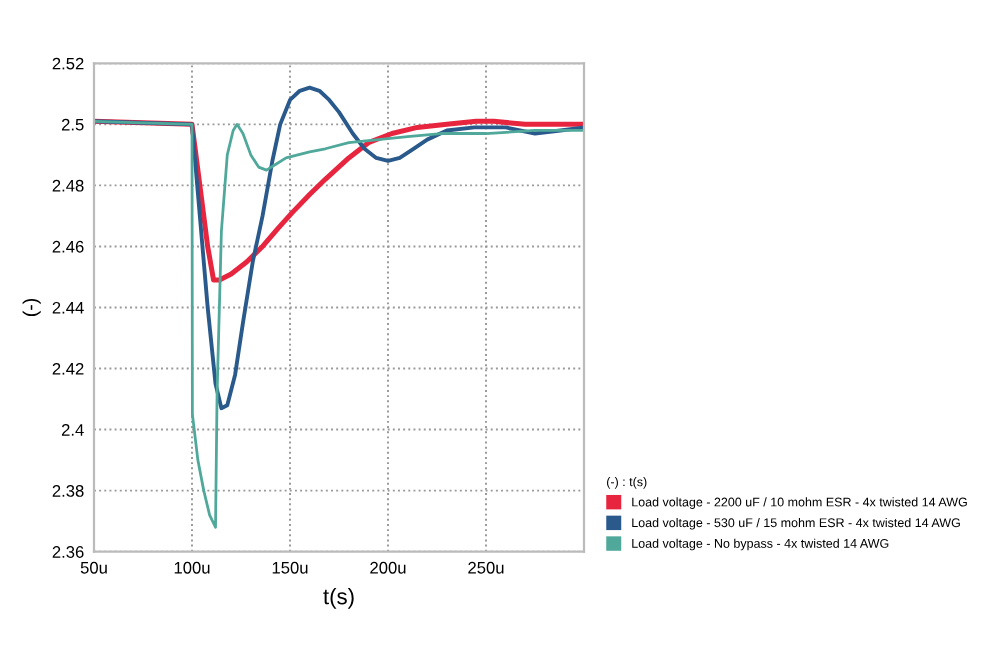 The width and height of the screenshot is (1000, 646). Describe the element at coordinates (68, 63) in the screenshot. I see `y-tick-label: 2.52` at that location.